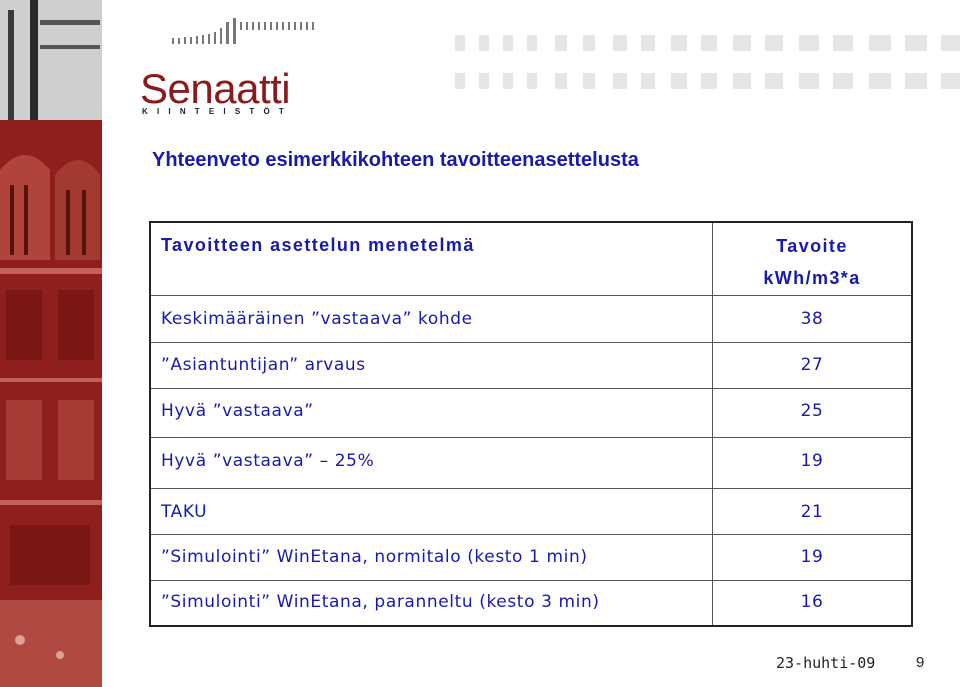 The width and height of the screenshot is (960, 687). Describe the element at coordinates (826, 663) in the screenshot. I see `footer-date: 23-huhti-09` at that location.